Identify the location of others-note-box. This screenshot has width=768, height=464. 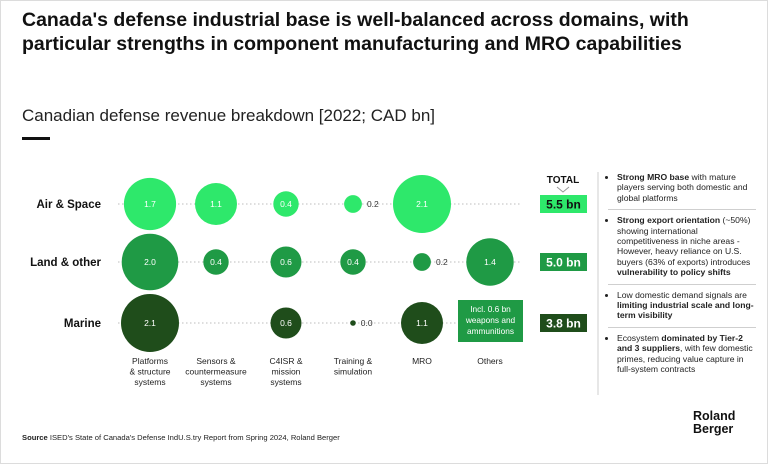
(490, 321).